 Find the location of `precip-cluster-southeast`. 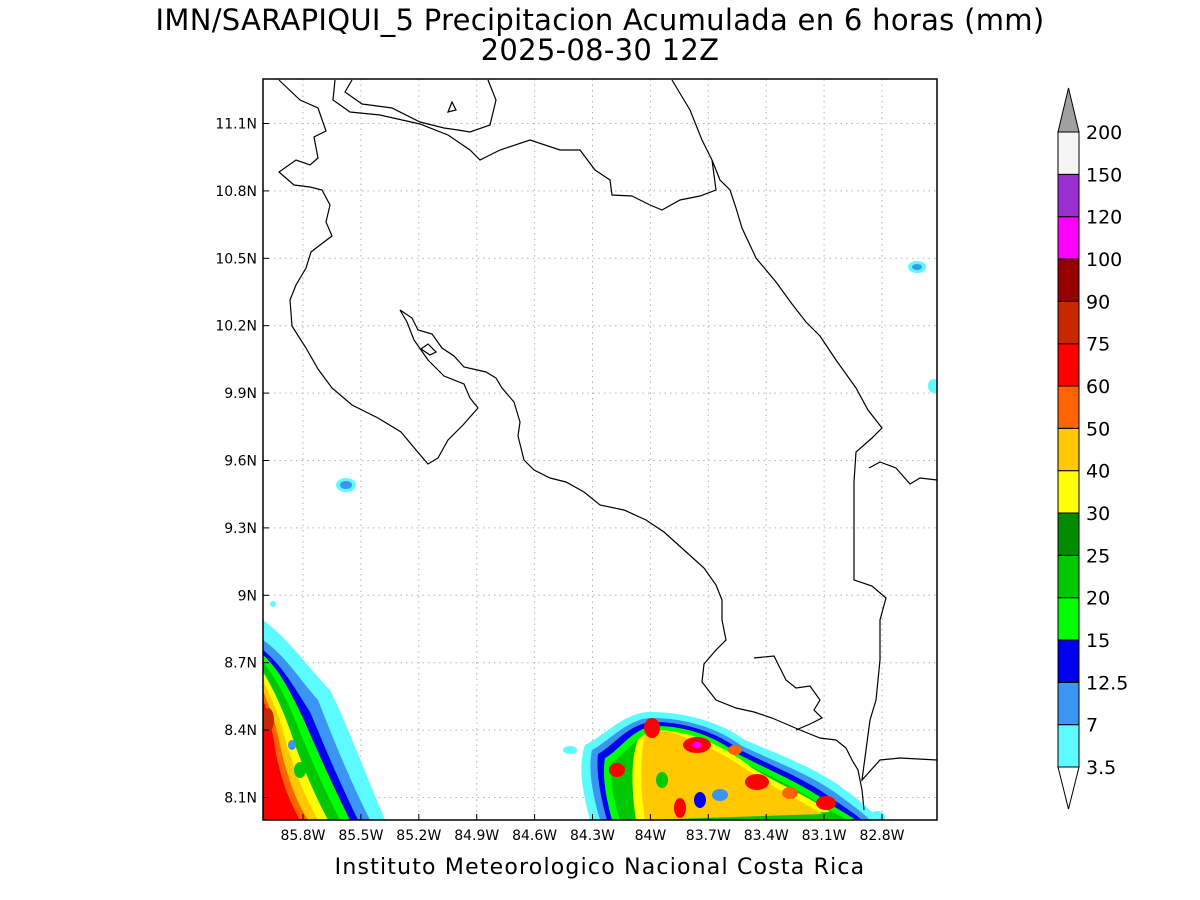

precip-cluster-southeast is located at coordinates (724, 766).